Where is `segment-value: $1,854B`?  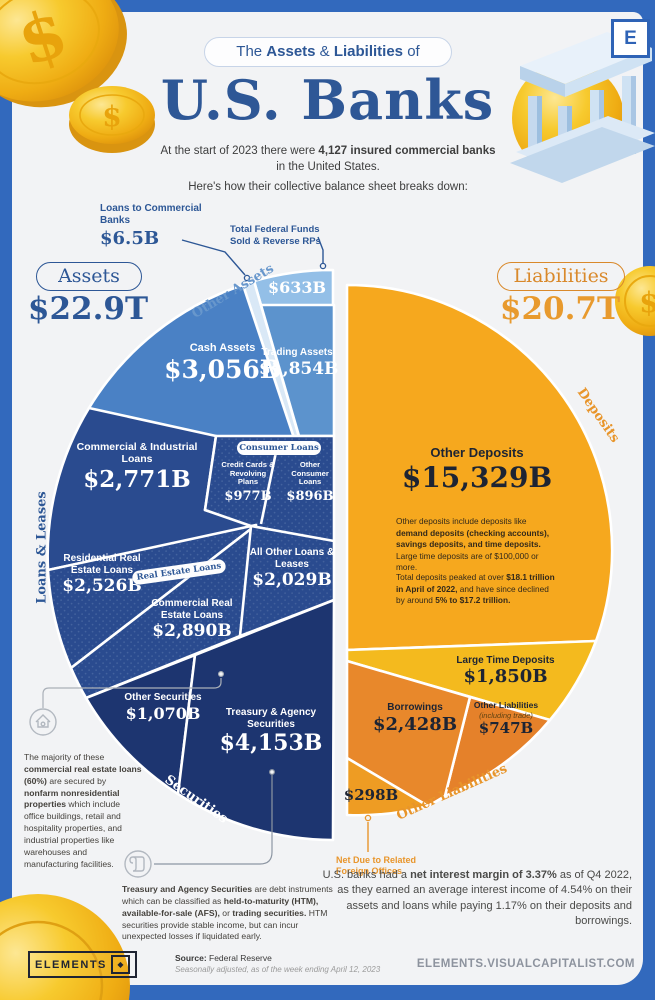 segment-value: $1,854B is located at coordinates (299, 368).